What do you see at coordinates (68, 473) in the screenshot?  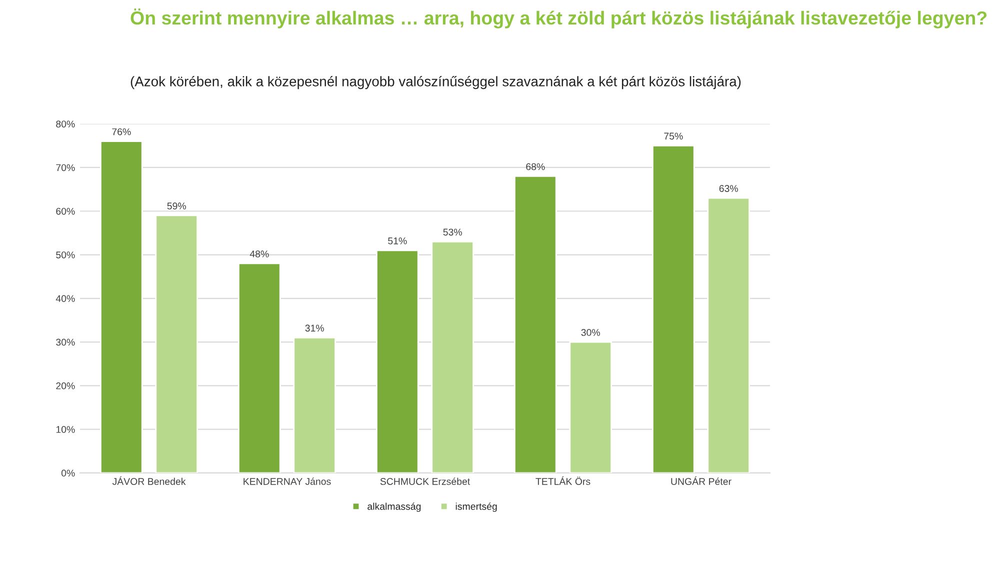 I see `y-tick-label: 0%` at bounding box center [68, 473].